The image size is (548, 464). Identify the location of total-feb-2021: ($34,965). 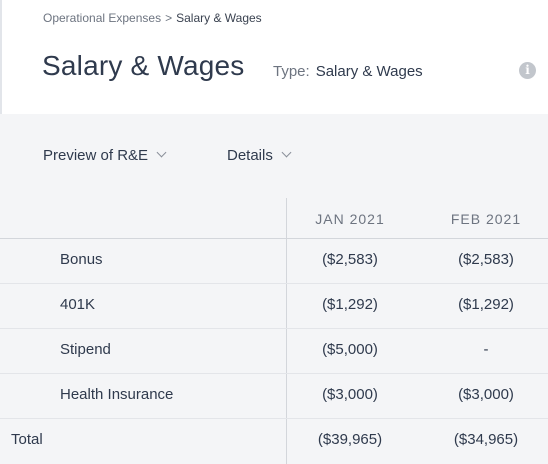
(486, 439).